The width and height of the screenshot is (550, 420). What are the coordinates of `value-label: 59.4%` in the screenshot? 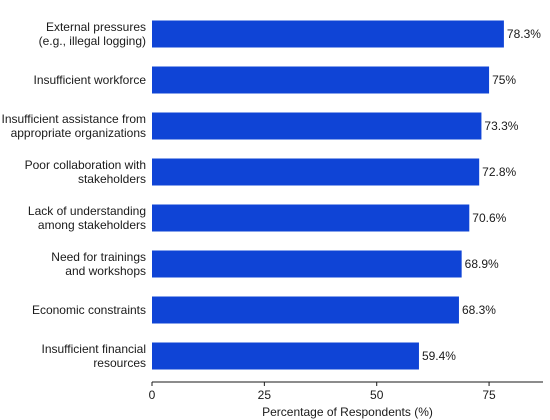 It's located at (439, 356).